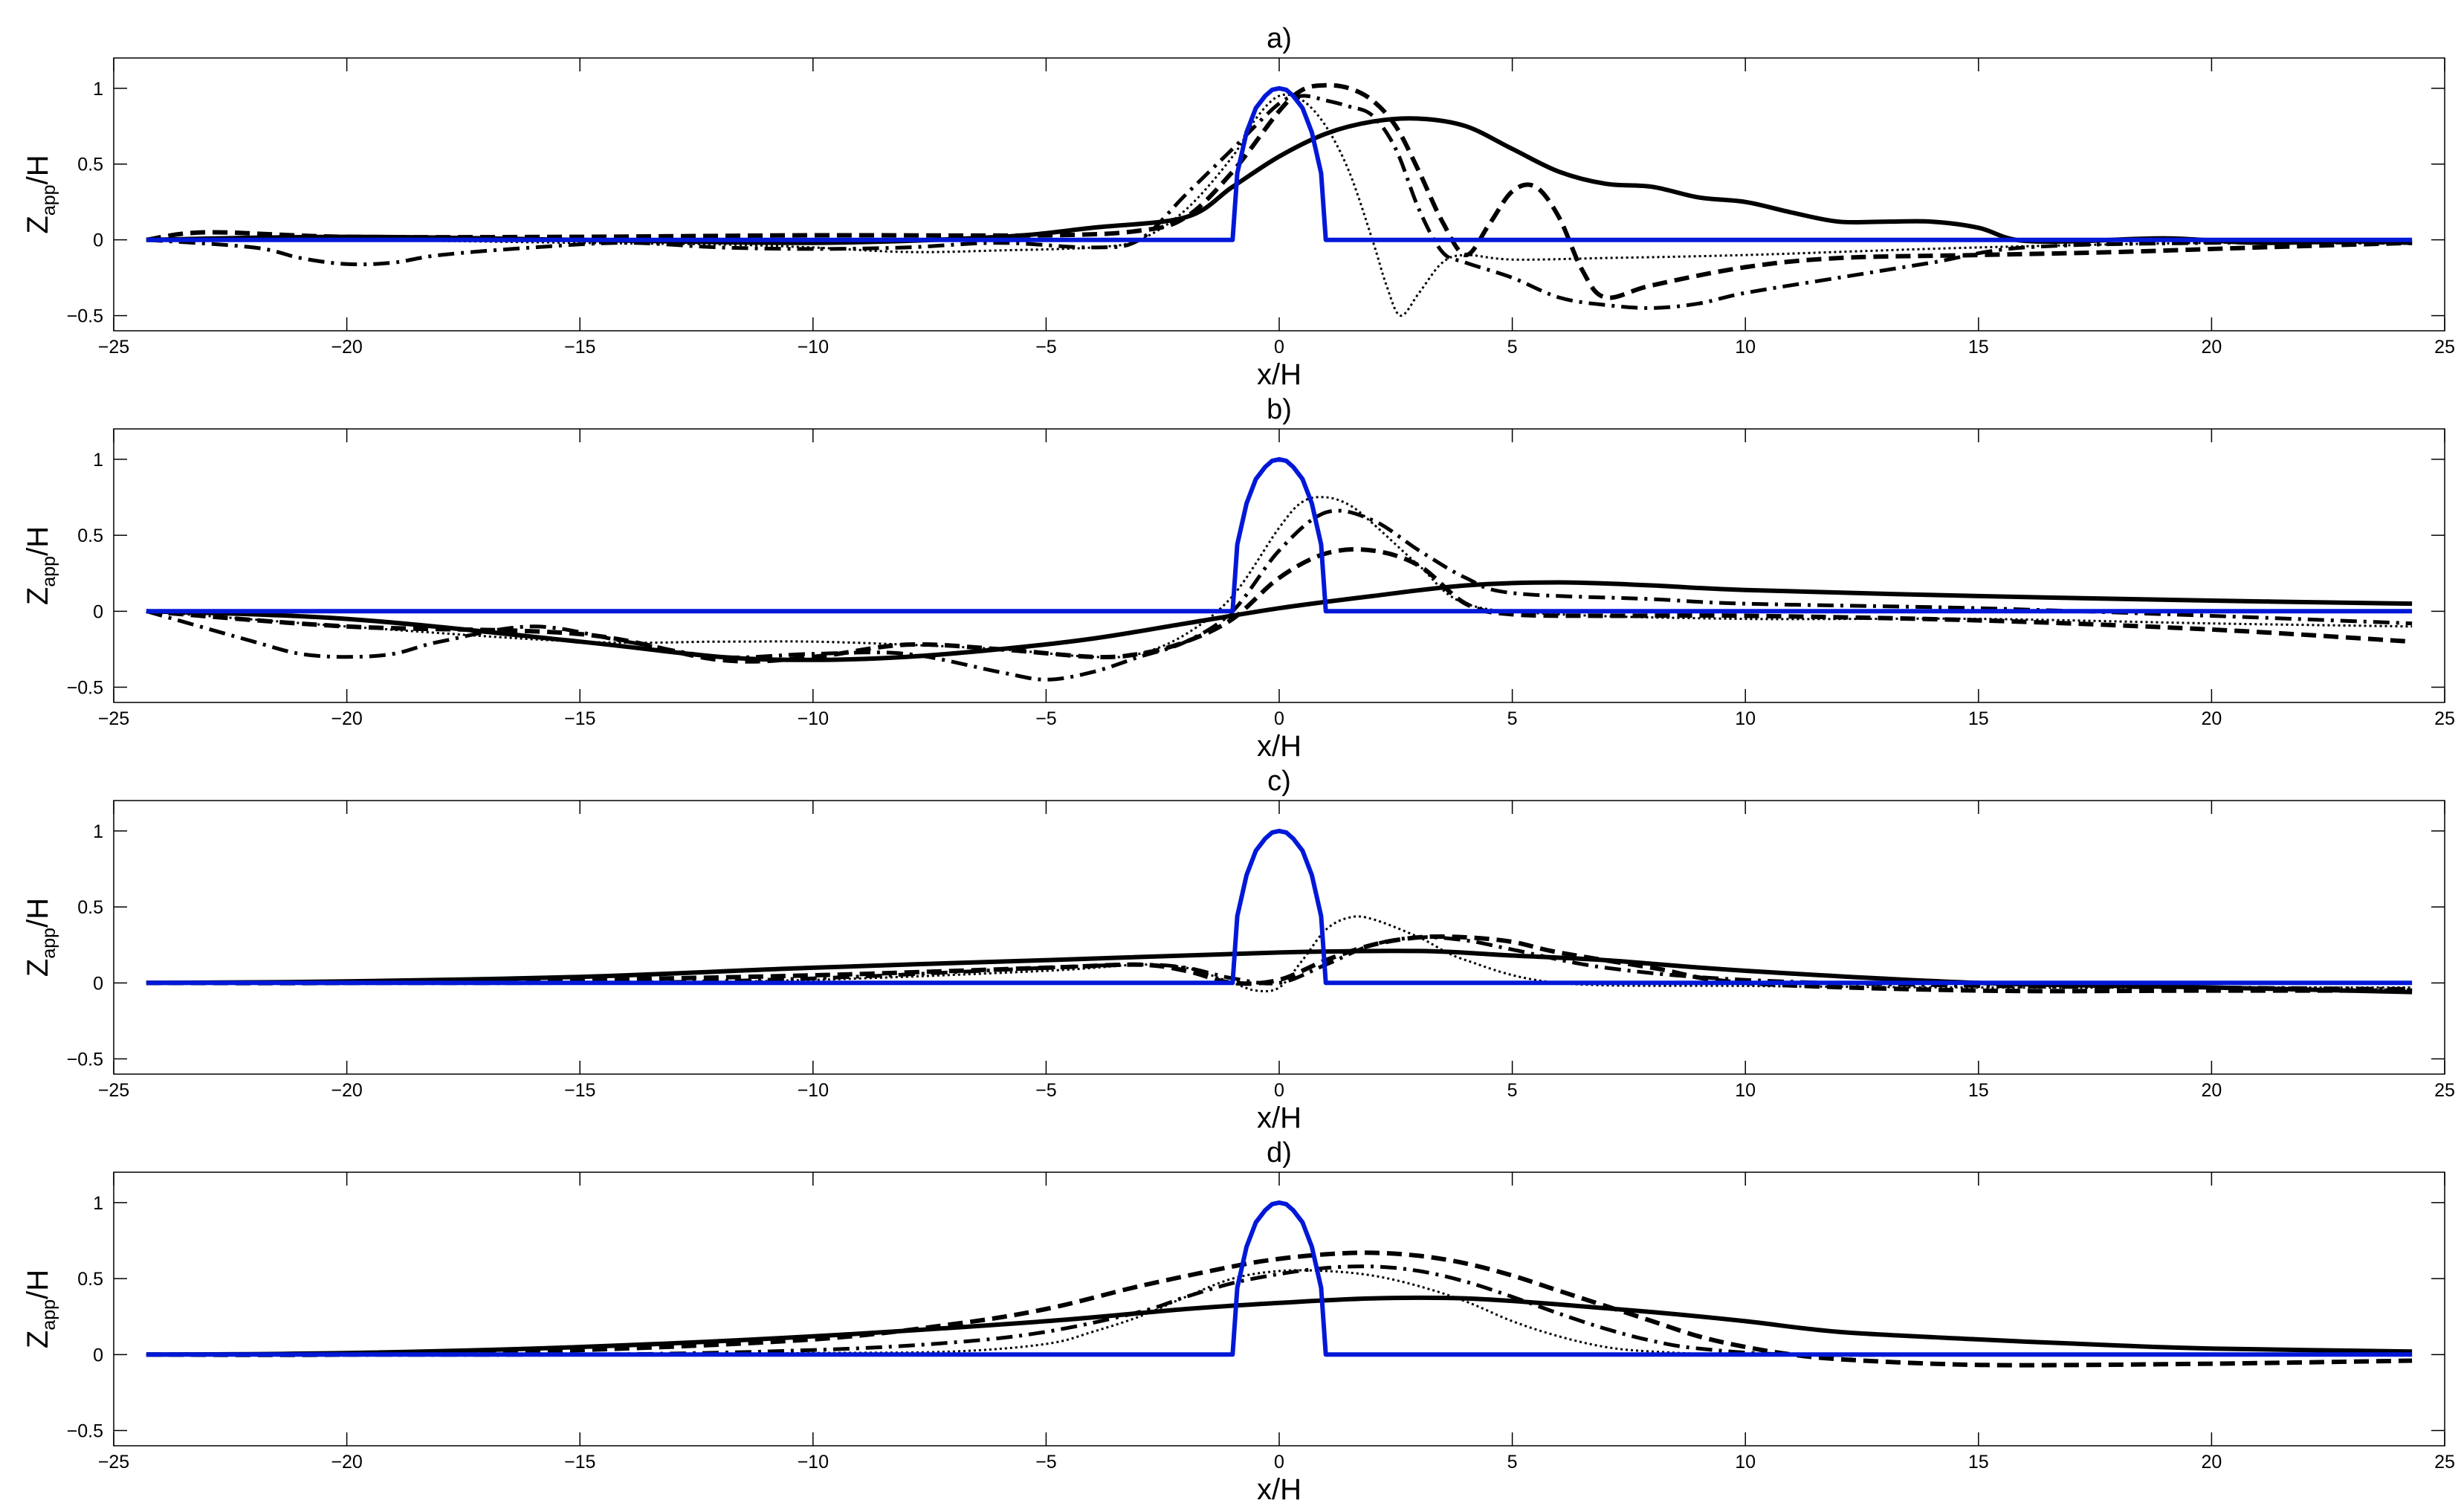 The height and width of the screenshot is (1503, 2464). Describe the element at coordinates (1279, 38) in the screenshot. I see `chart-title: a)` at that location.